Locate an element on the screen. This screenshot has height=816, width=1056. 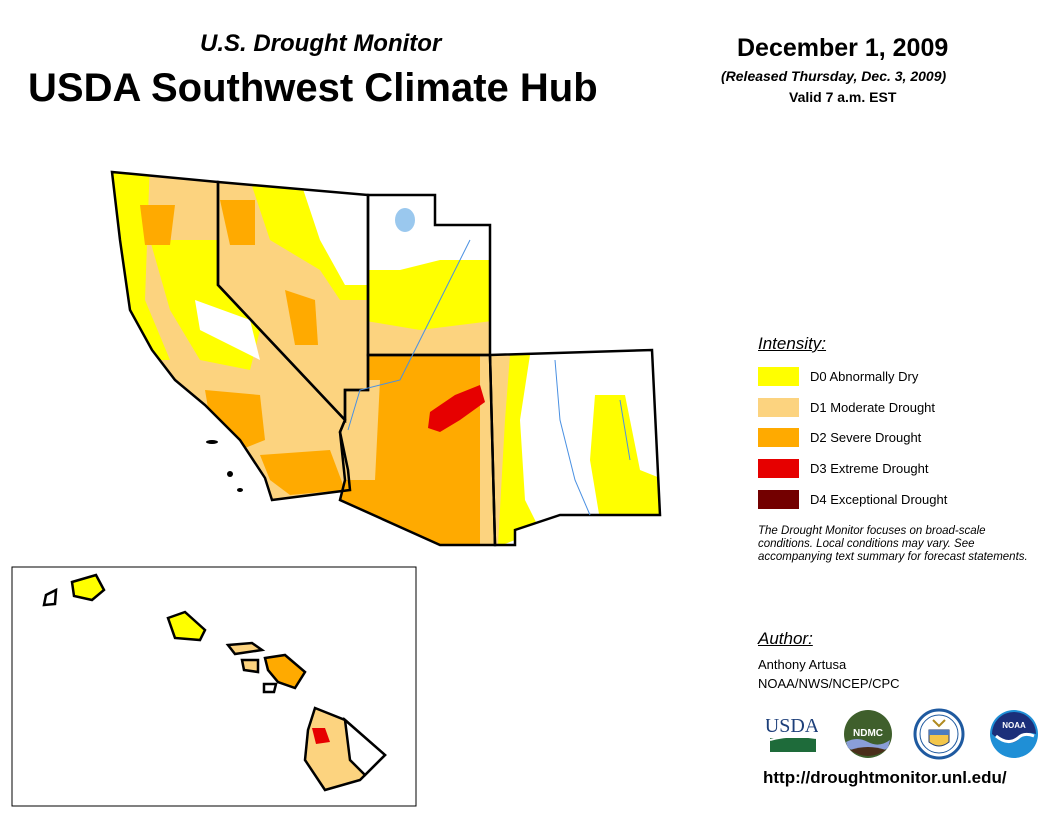
svg-text: NOAA is located at coordinates (1014, 725).